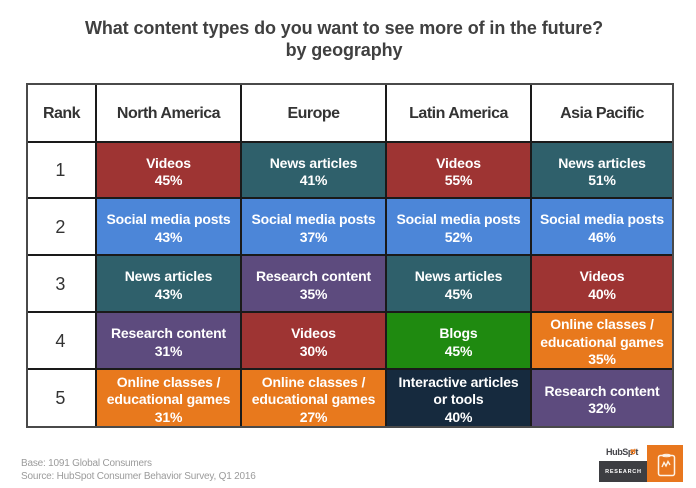 This screenshot has width=696, height=488. I want to click on svg-text: HubSp, so click(620, 452).